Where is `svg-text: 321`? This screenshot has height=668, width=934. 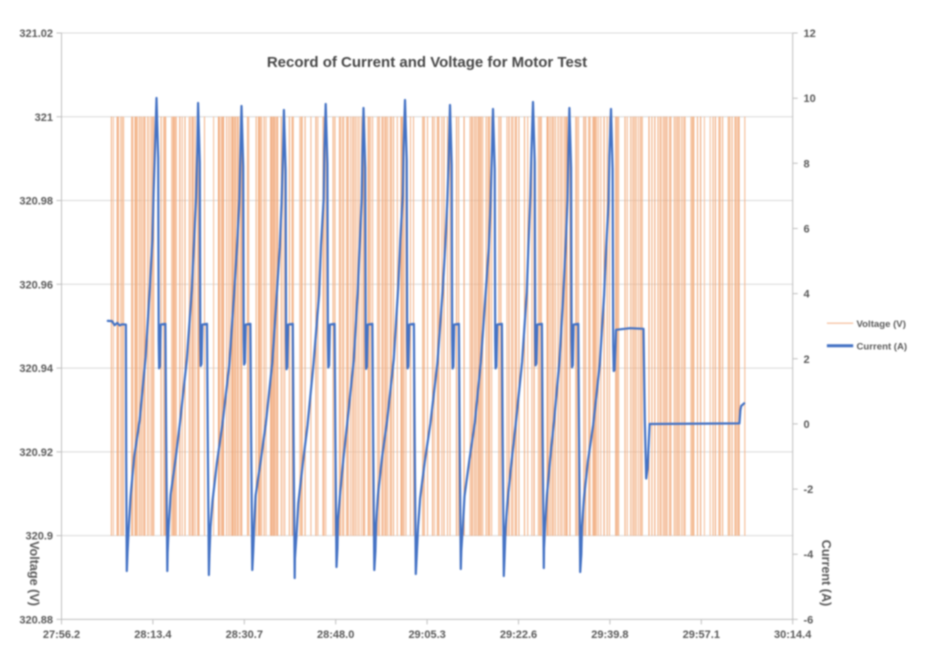
svg-text: 321 is located at coordinates (44, 118).